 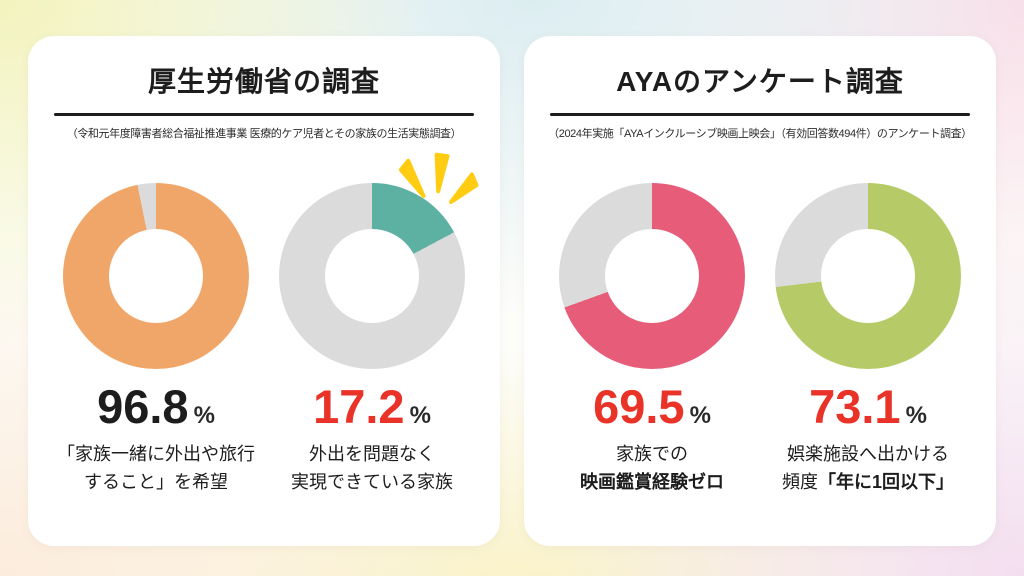 I want to click on caption-line: 頻度「年に1回以下」, so click(x=868, y=483).